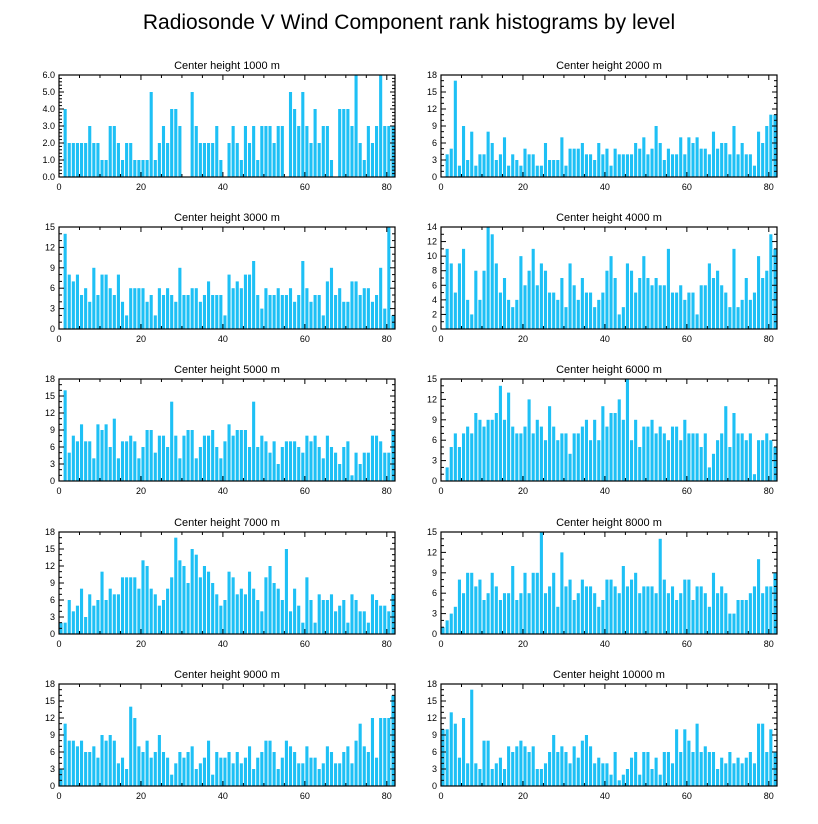 The height and width of the screenshot is (824, 818). What do you see at coordinates (223, 796) in the screenshot?
I see `x-tick-label: 40` at bounding box center [223, 796].